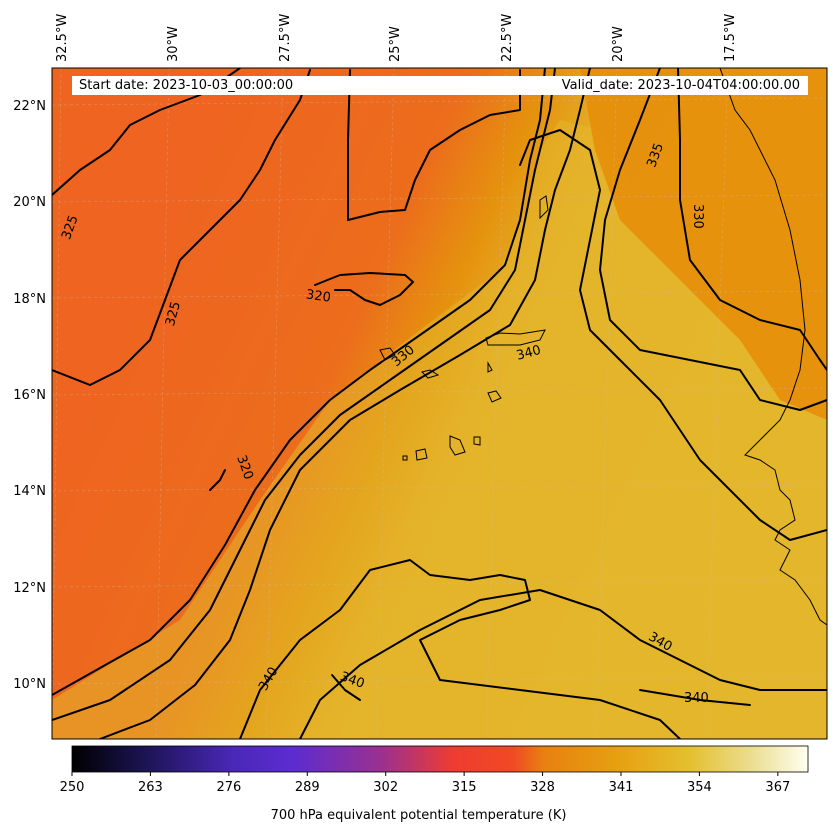  What do you see at coordinates (680, 85) in the screenshot?
I see `valid-date-label: Valid_date: 2023-10-04T04:00:00.00` at bounding box center [680, 85].